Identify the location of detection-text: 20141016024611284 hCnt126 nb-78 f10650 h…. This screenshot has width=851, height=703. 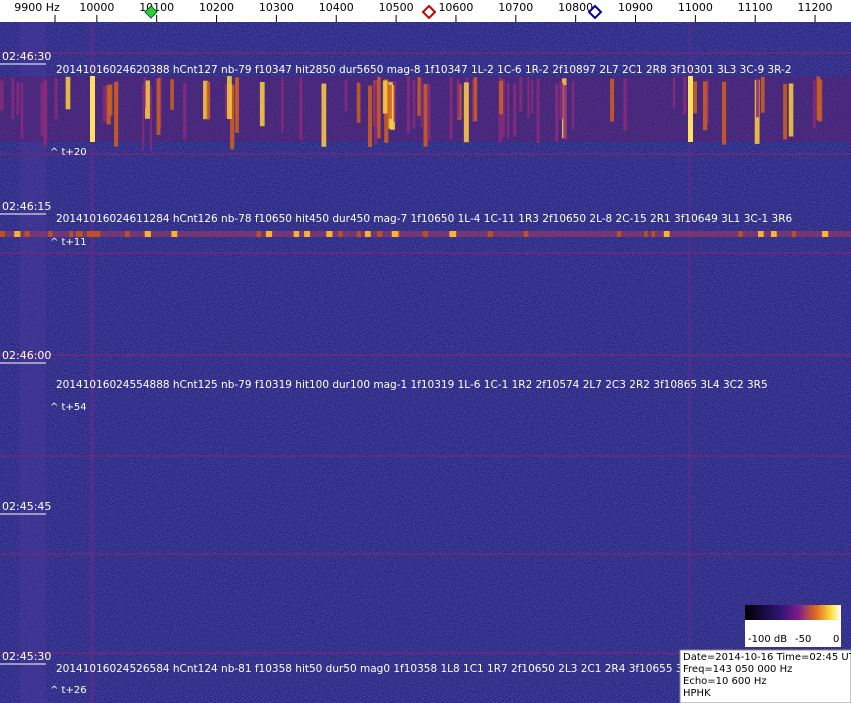
(424, 219).